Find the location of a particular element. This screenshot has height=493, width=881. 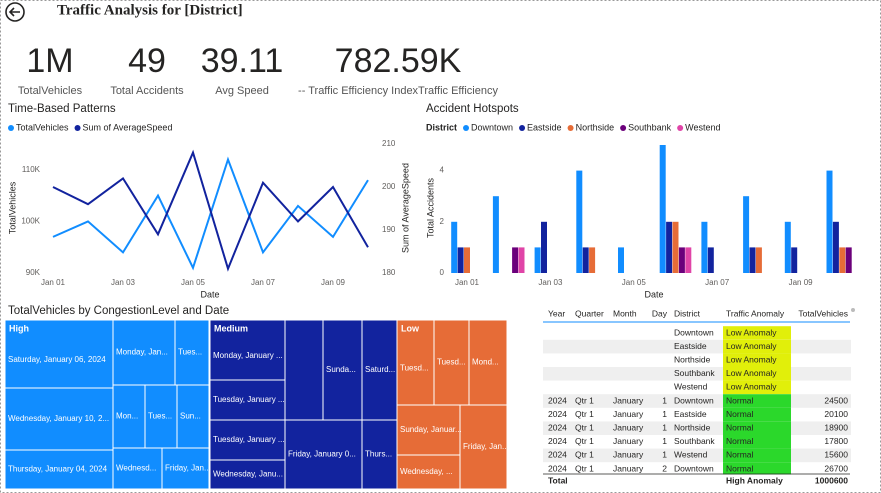

back-arrow is located at coordinates (14, 12).